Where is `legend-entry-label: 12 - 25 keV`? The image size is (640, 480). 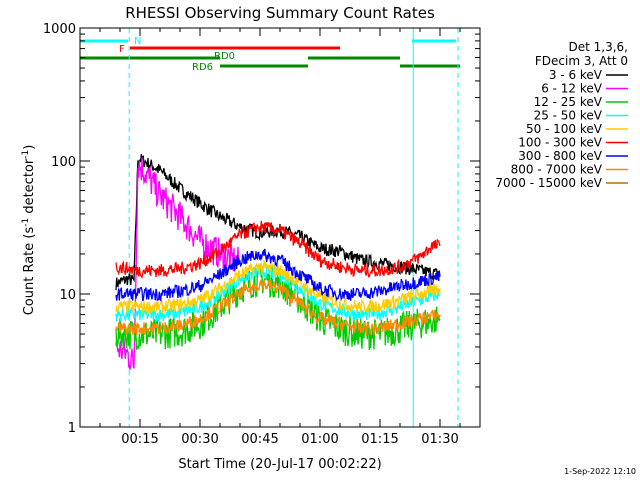 legend-entry-label: 12 - 25 keV is located at coordinates (568, 102).